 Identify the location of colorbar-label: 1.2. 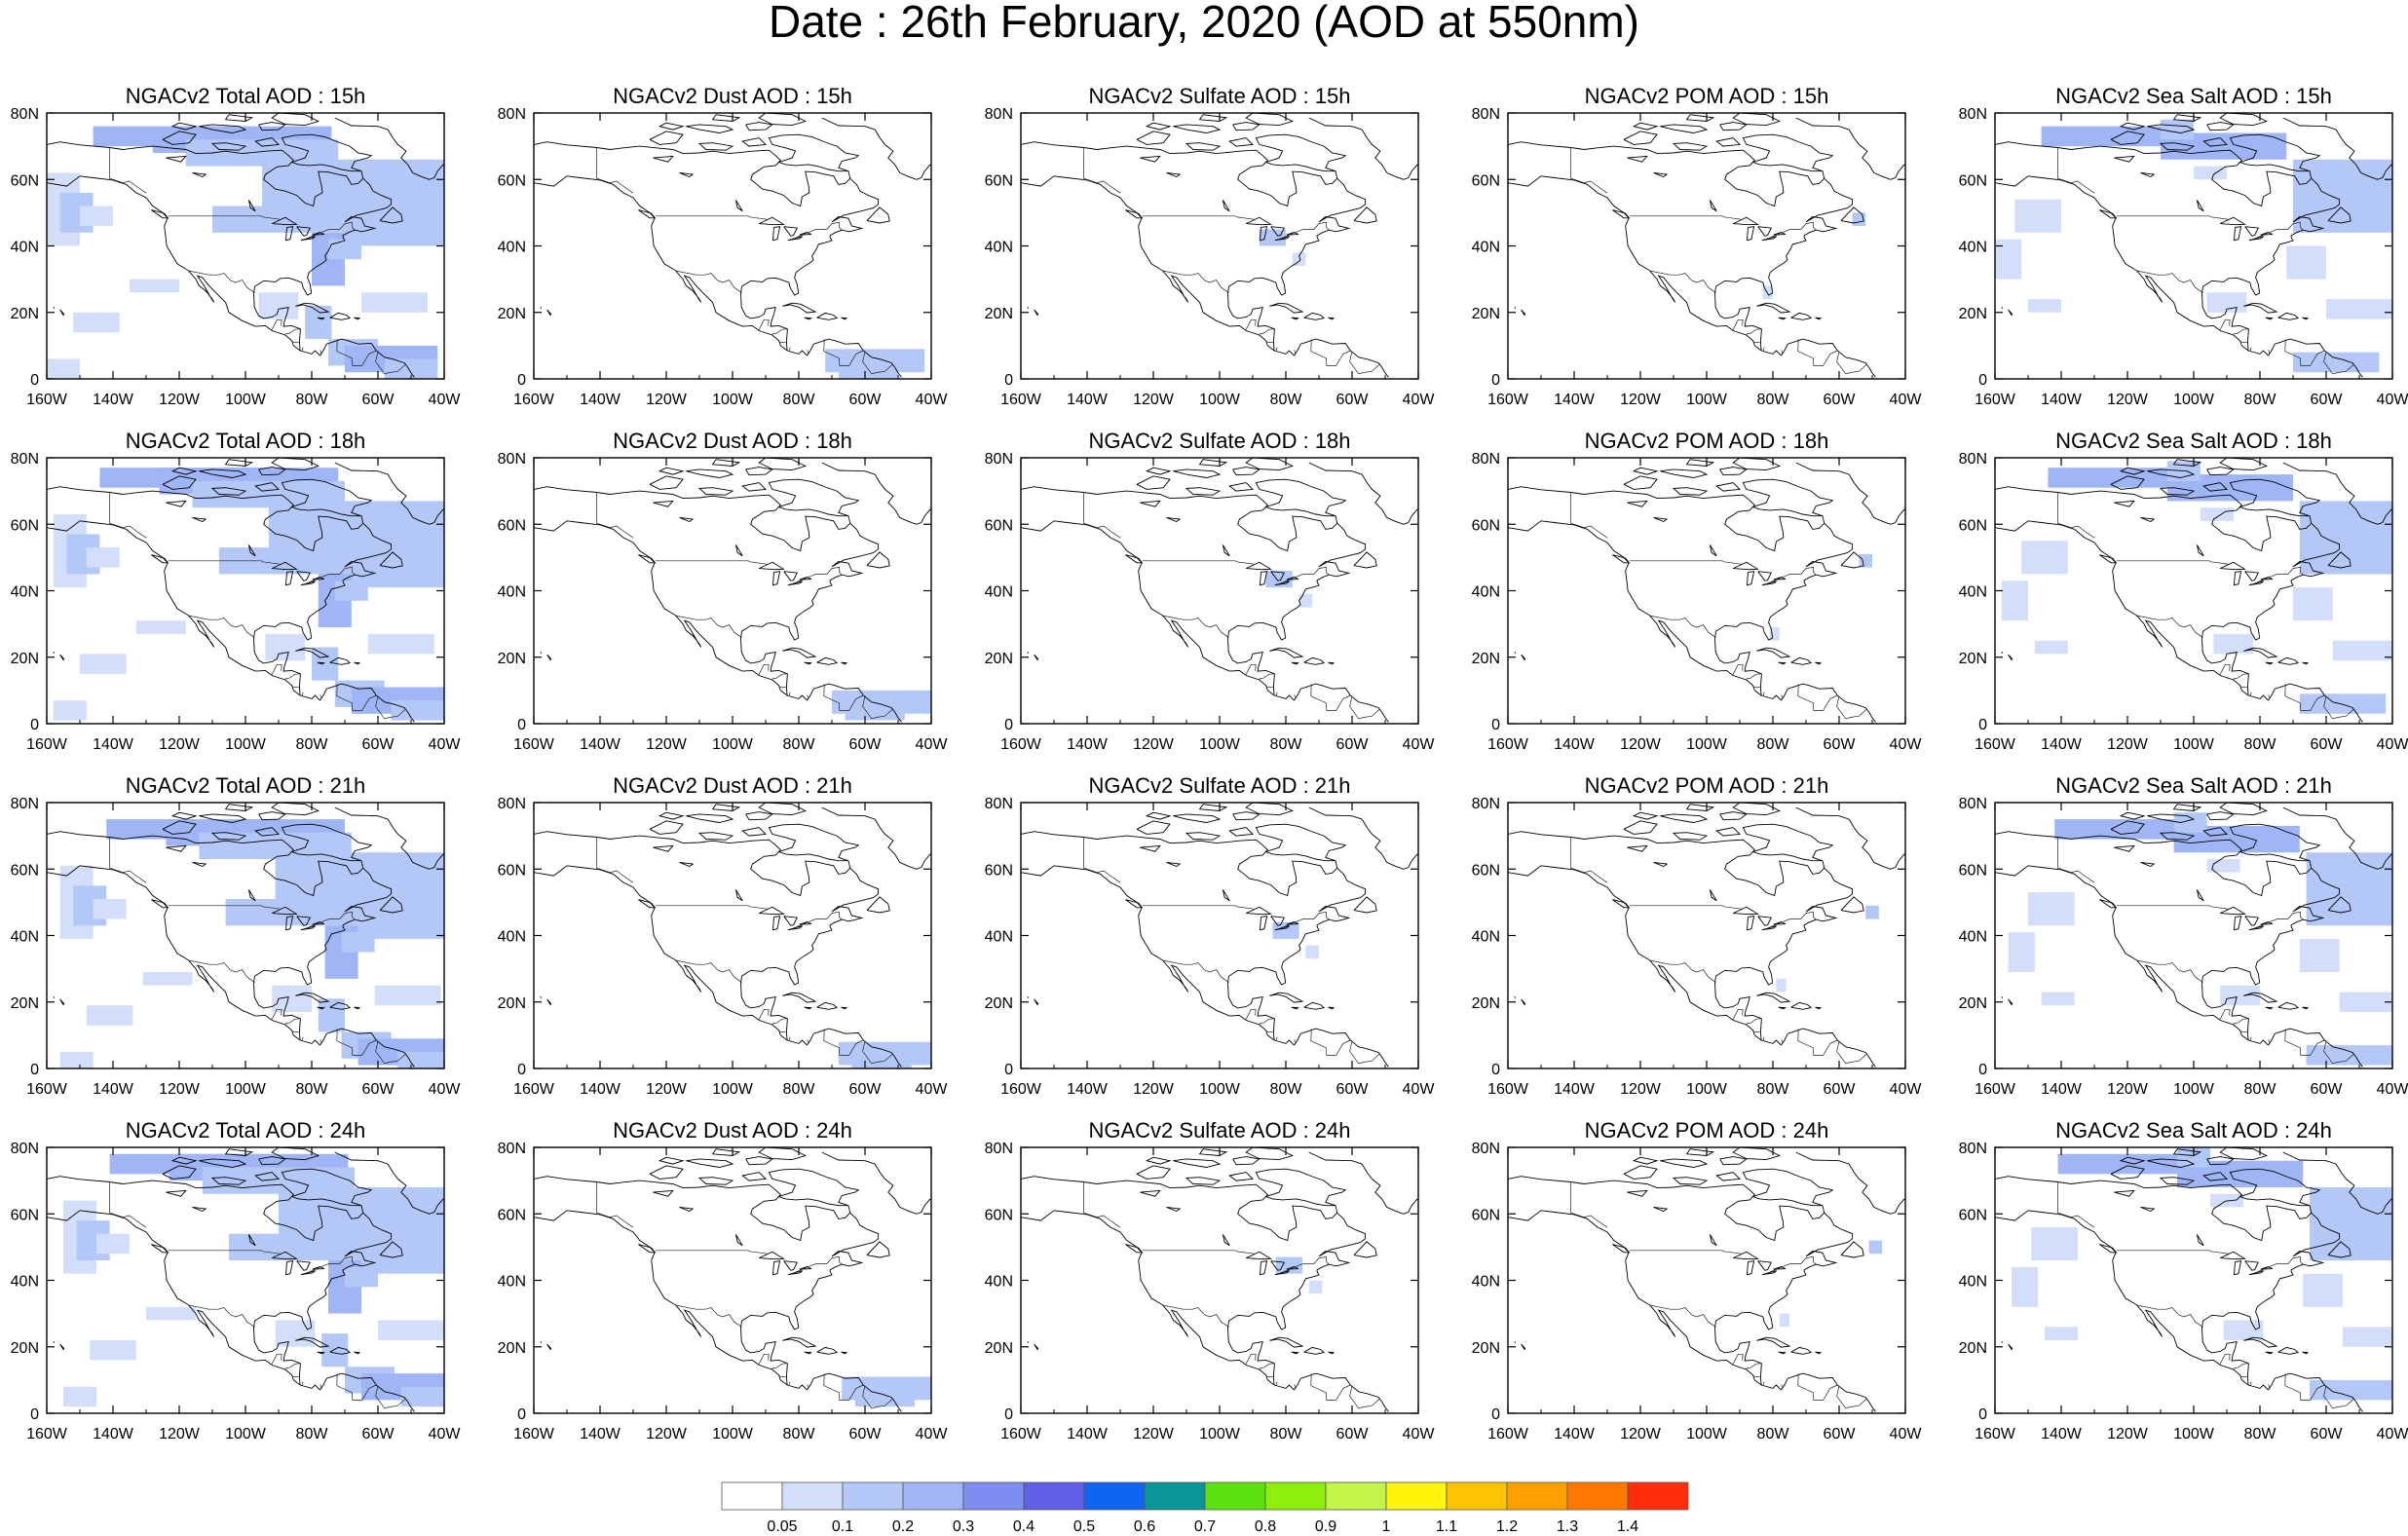
(1507, 1526).